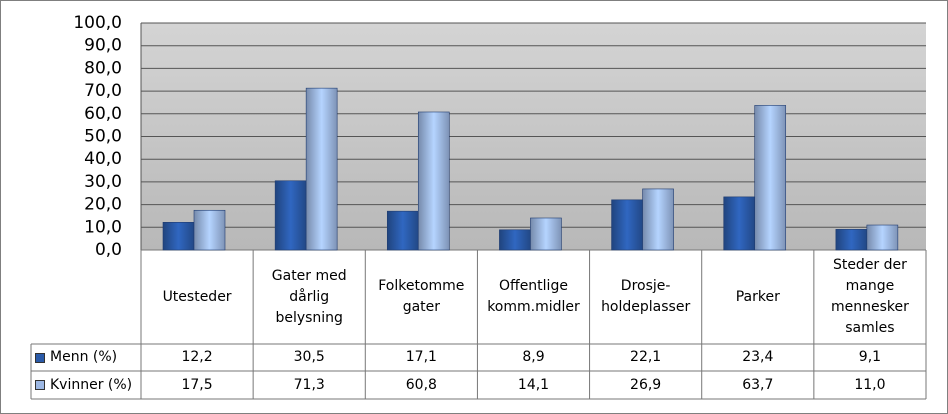  Describe the element at coordinates (758, 384) in the screenshot. I see `data-table-value: 63,7` at that location.